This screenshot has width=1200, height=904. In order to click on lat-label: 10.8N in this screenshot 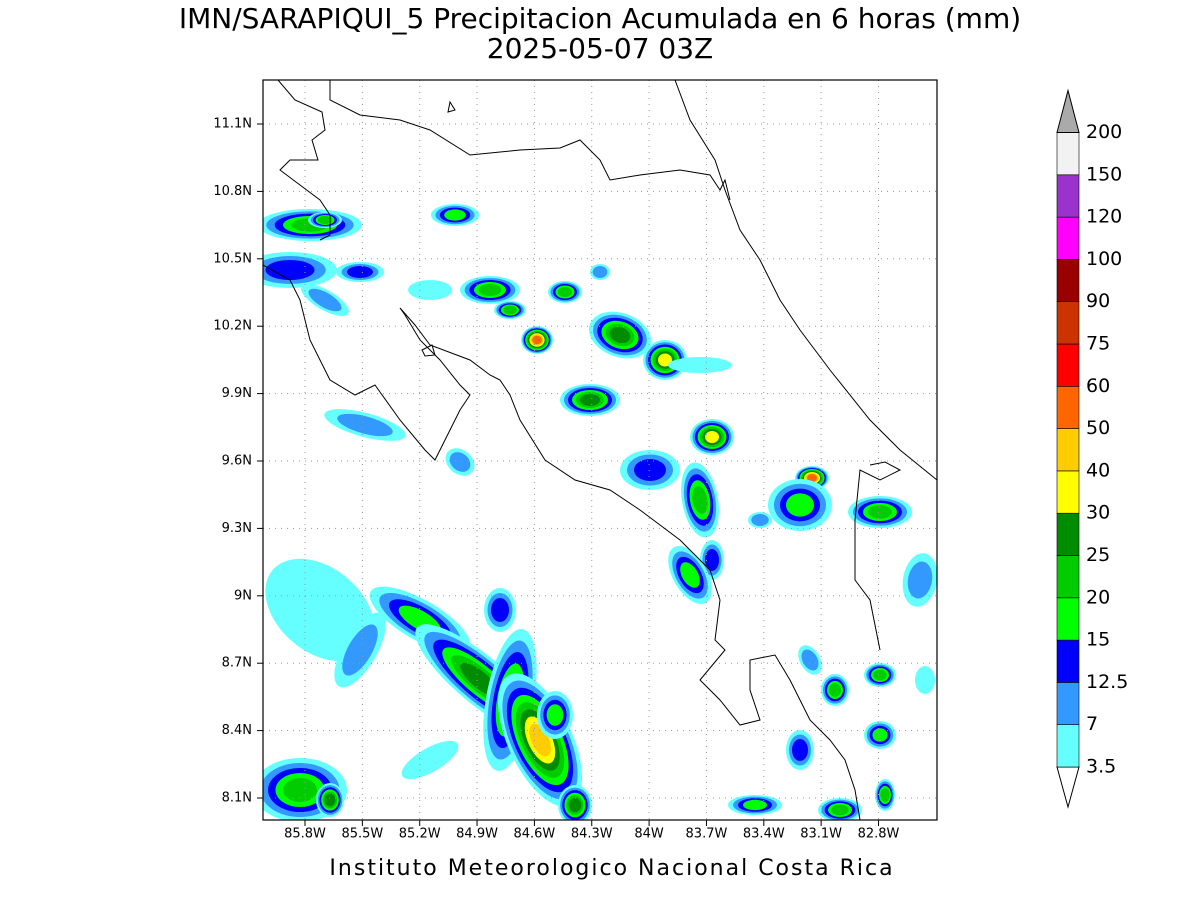, I will do `click(232, 191)`.